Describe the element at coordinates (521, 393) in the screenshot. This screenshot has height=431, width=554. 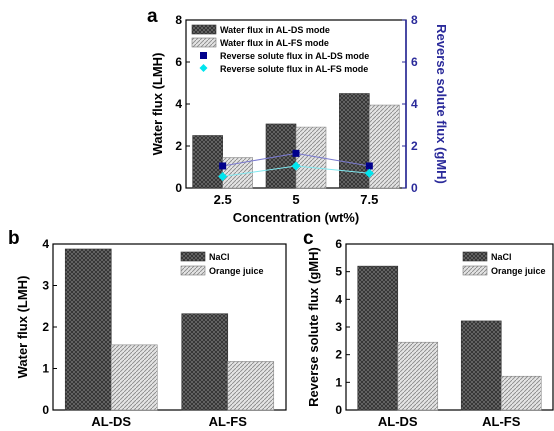
I see `bar-c-s1-c1` at that location.